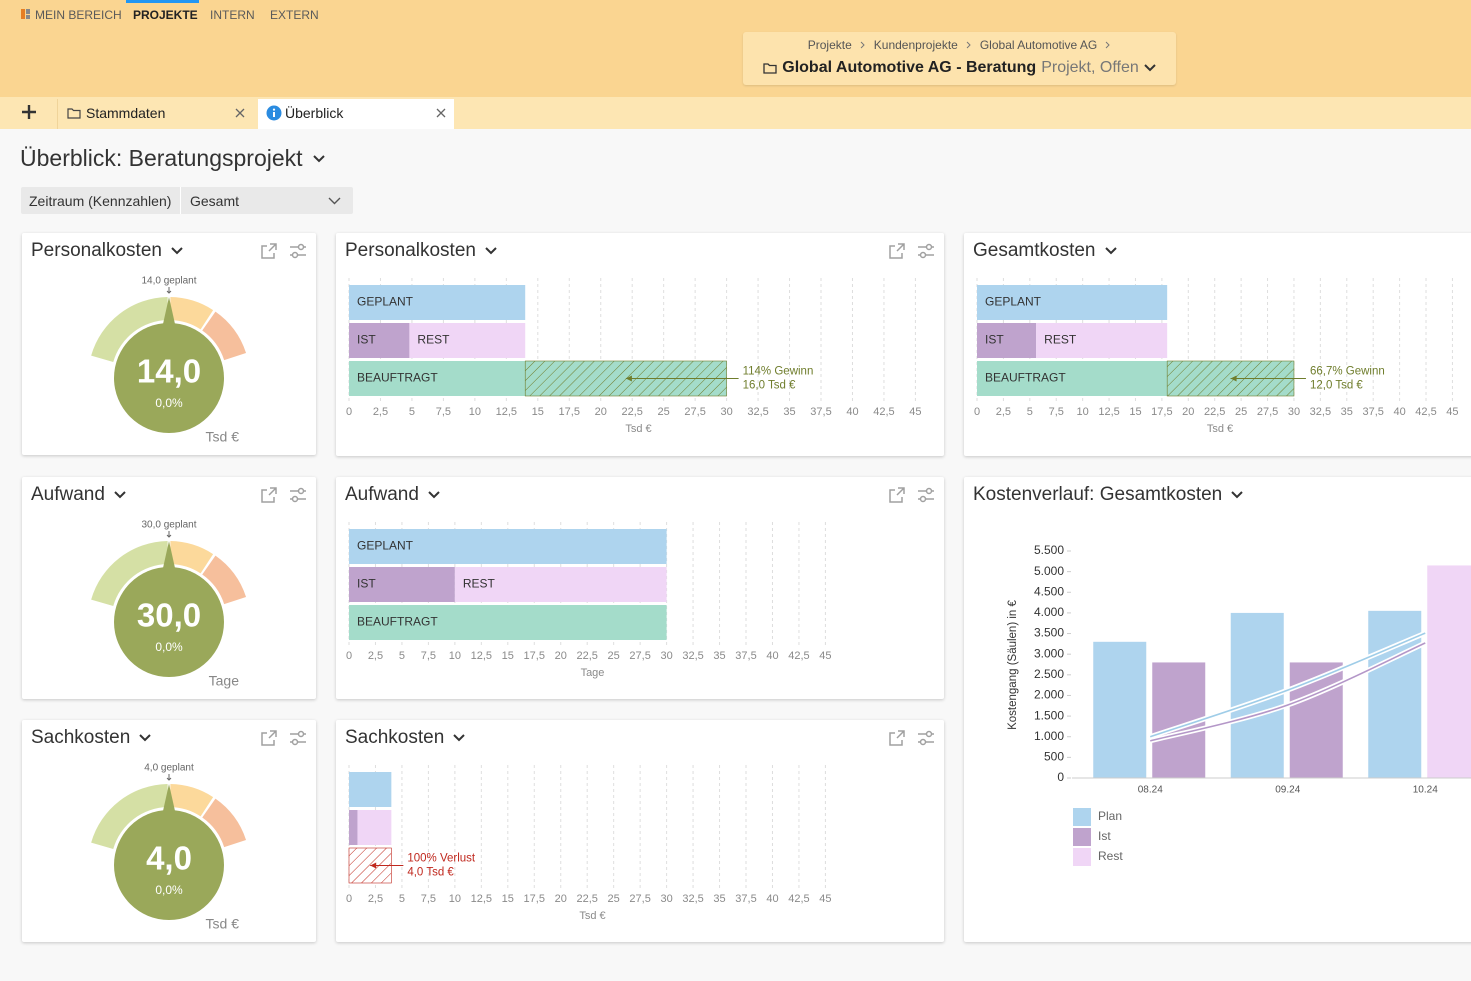 This screenshot has height=981, width=1471. I want to click on widget-header: Aufwand, so click(78, 495).